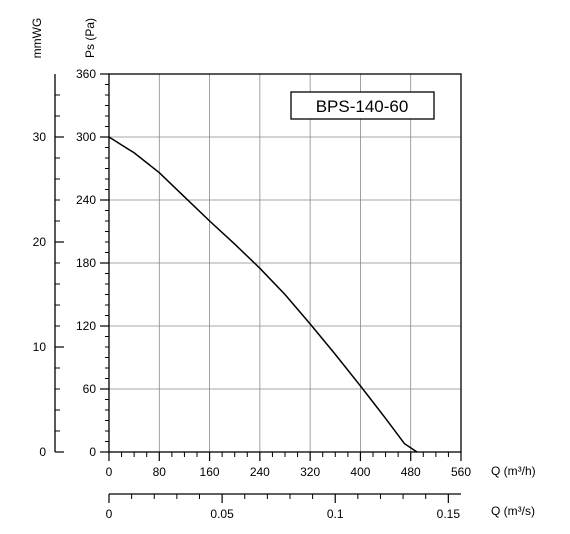 Image resolution: width=570 pixels, height=534 pixels. What do you see at coordinates (335, 514) in the screenshot?
I see `m3s-tick-label: 0.1` at bounding box center [335, 514].